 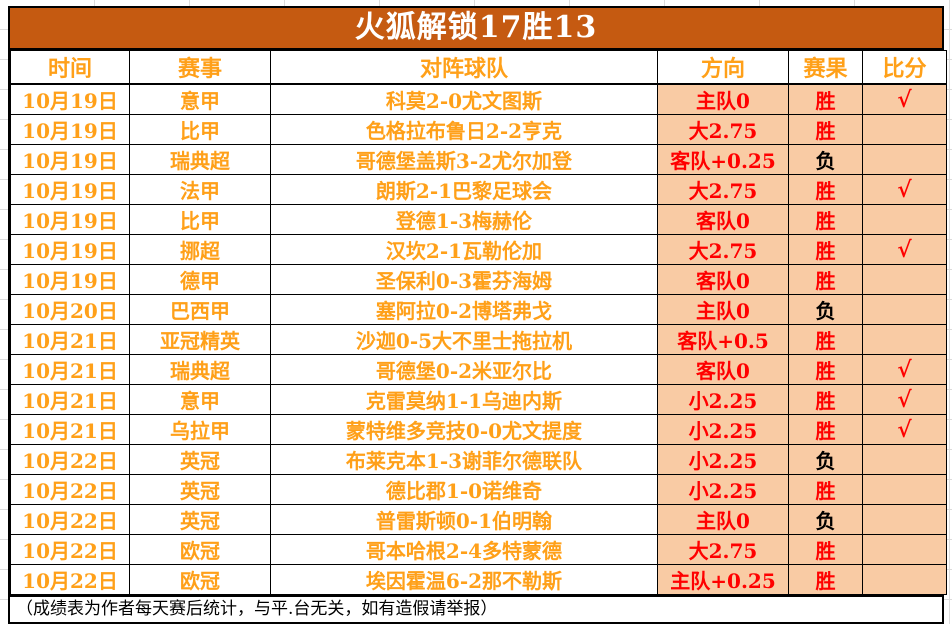 What do you see at coordinates (464, 189) in the screenshot?
I see `match-cell: 朗斯2-1巴黎足球会` at bounding box center [464, 189].